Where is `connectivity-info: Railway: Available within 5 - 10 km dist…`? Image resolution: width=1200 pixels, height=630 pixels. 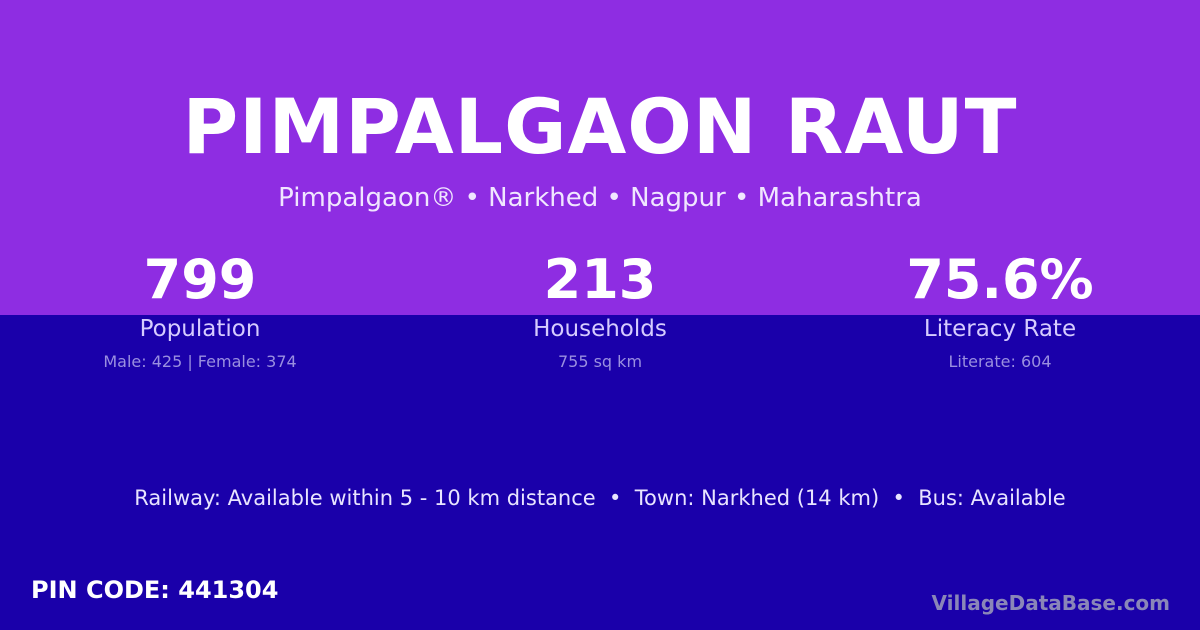 connectivity-info: Railway: Available within 5 - 10 km dist… is located at coordinates (600, 498).